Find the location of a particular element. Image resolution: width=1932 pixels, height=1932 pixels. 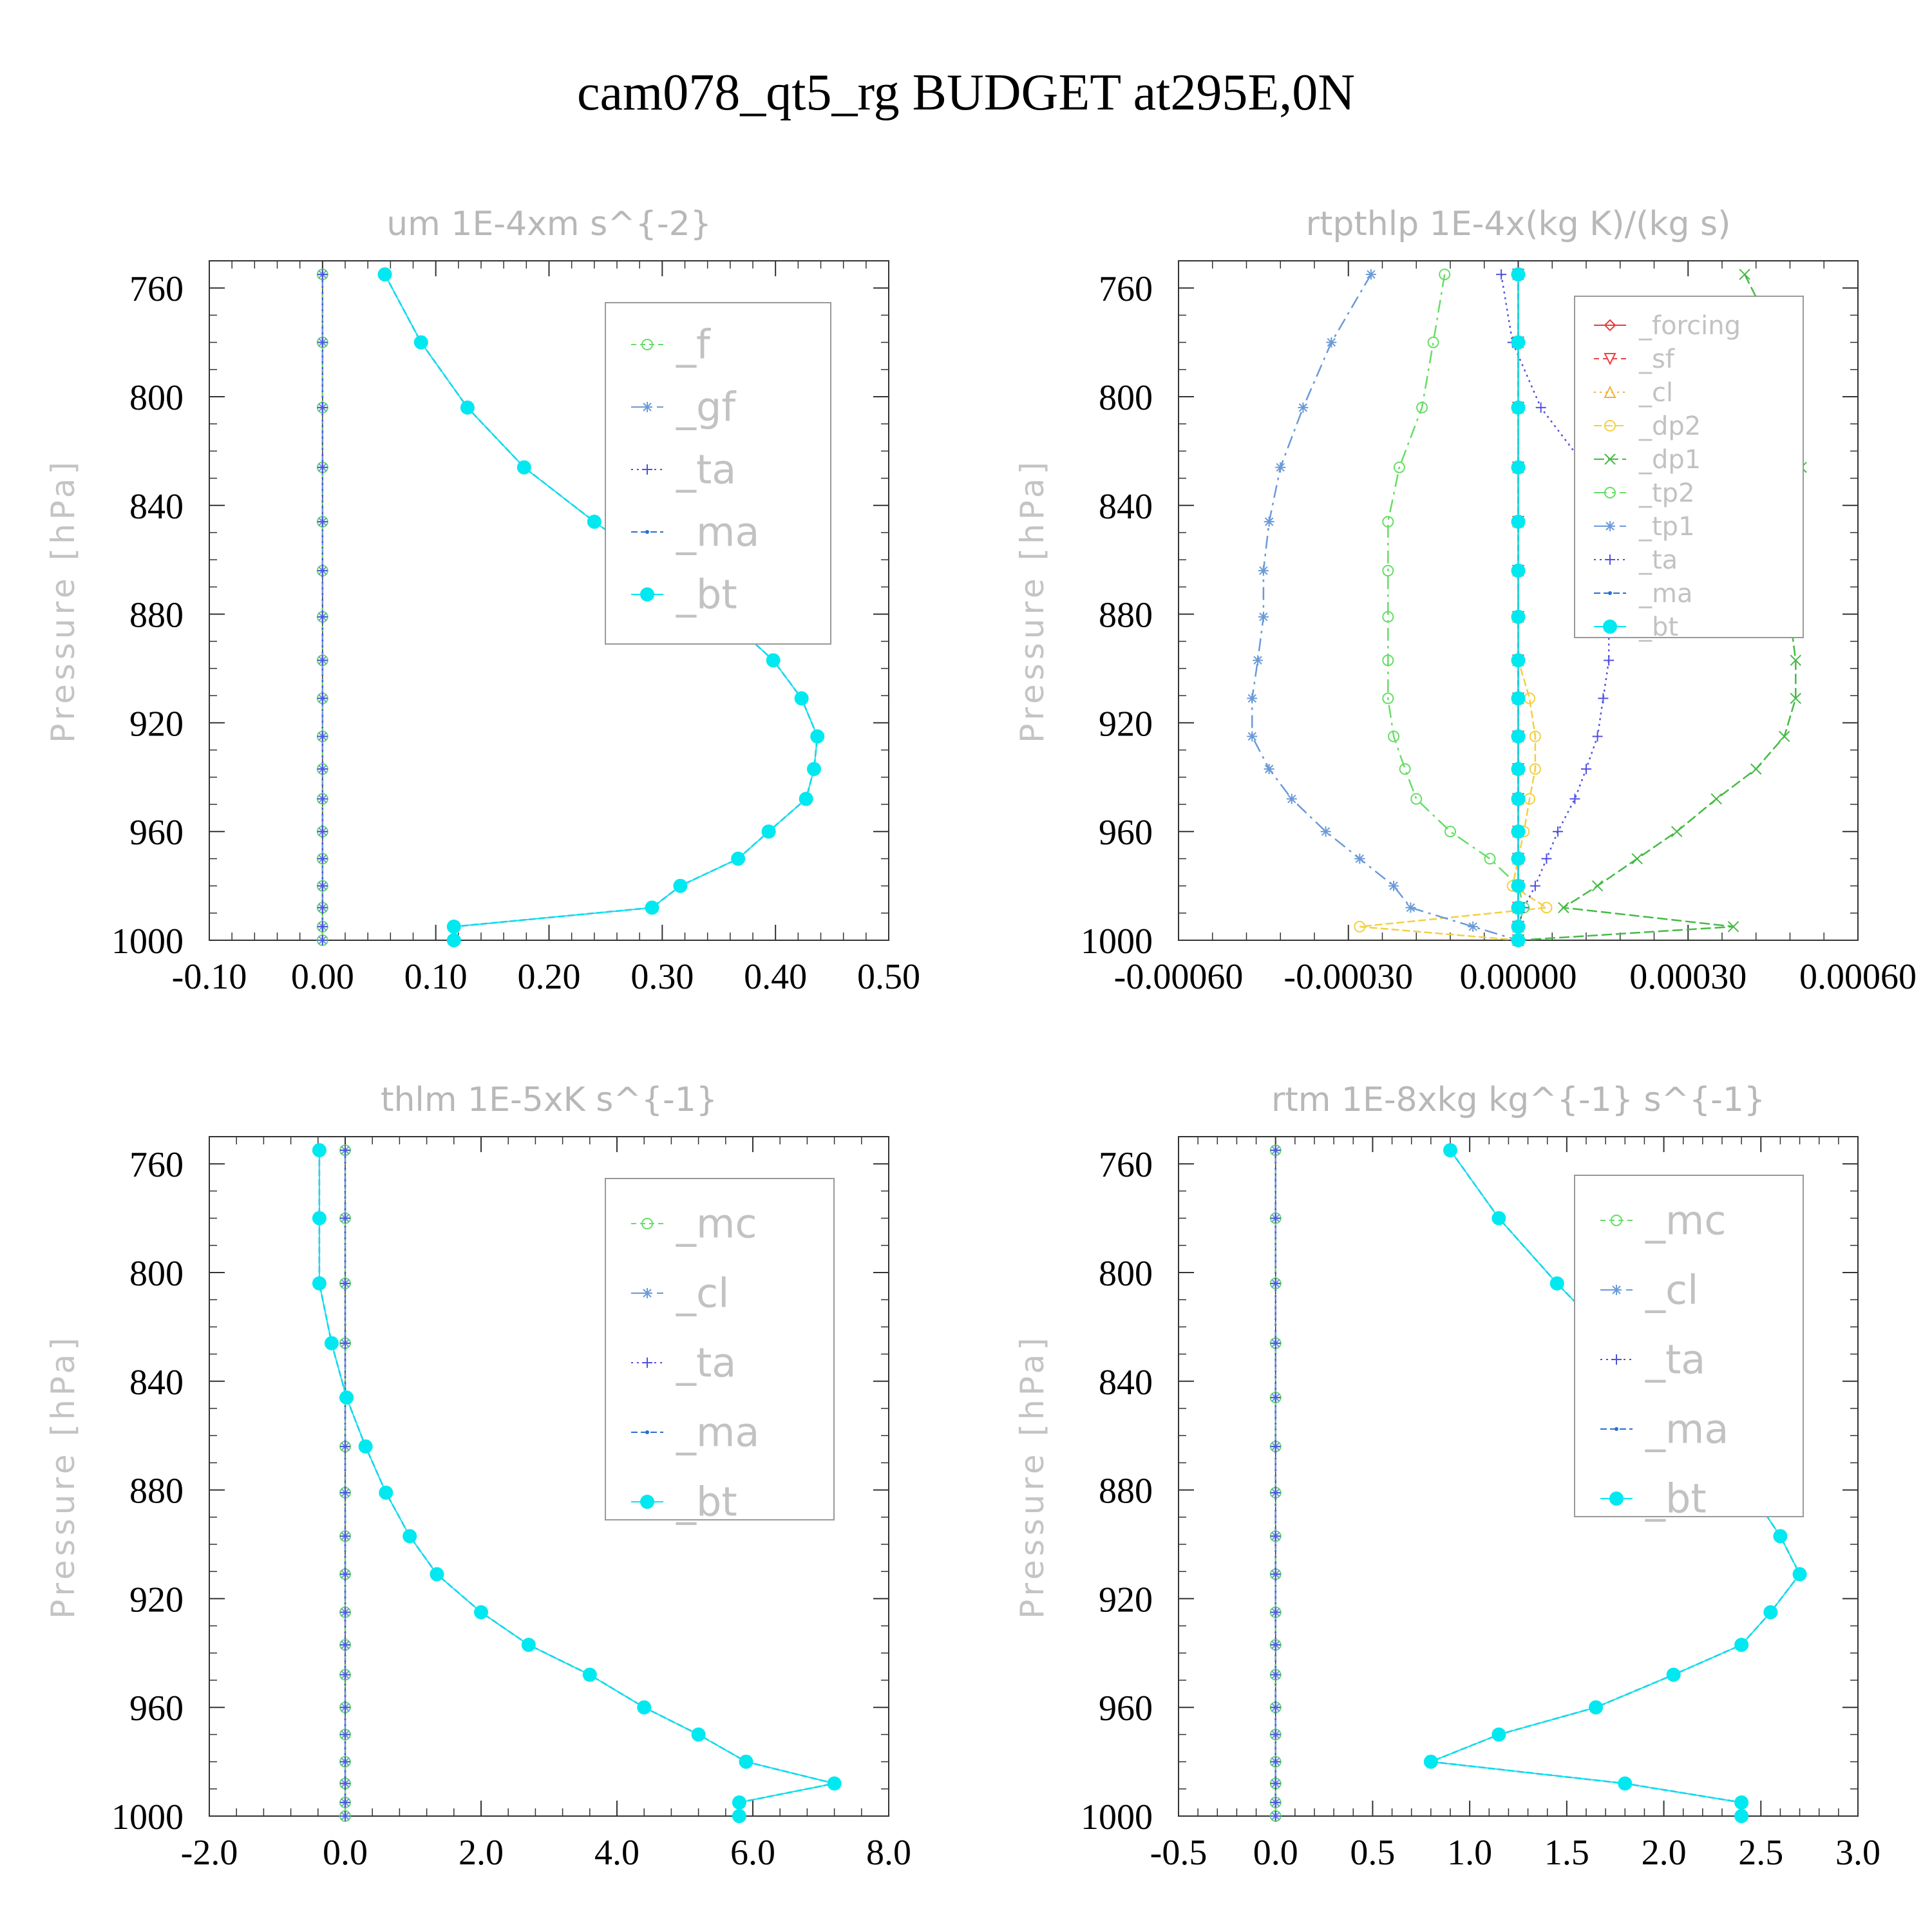

x-tick-label: -0.00060 is located at coordinates (1179, 977).